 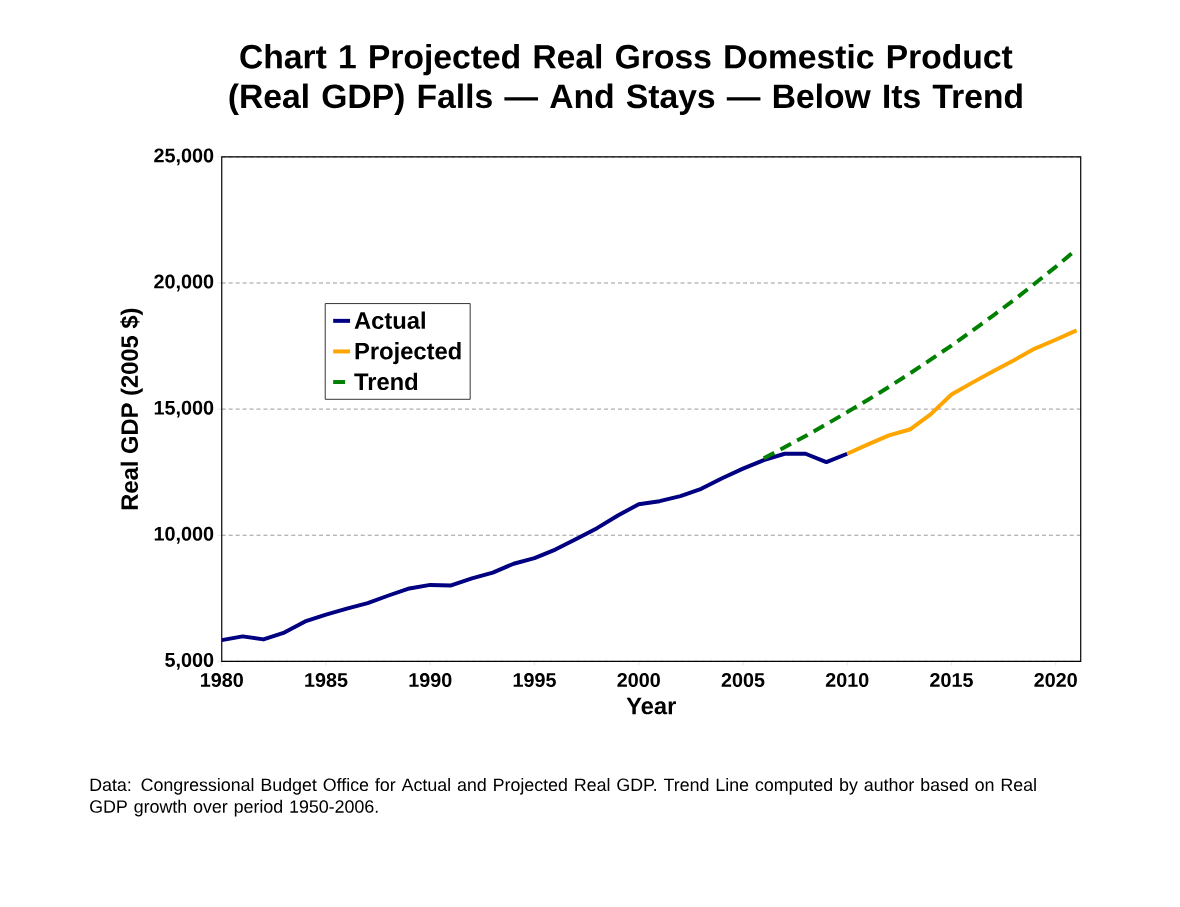 I want to click on y-axis-title: Real GDP (2005 $), so click(x=131, y=409).